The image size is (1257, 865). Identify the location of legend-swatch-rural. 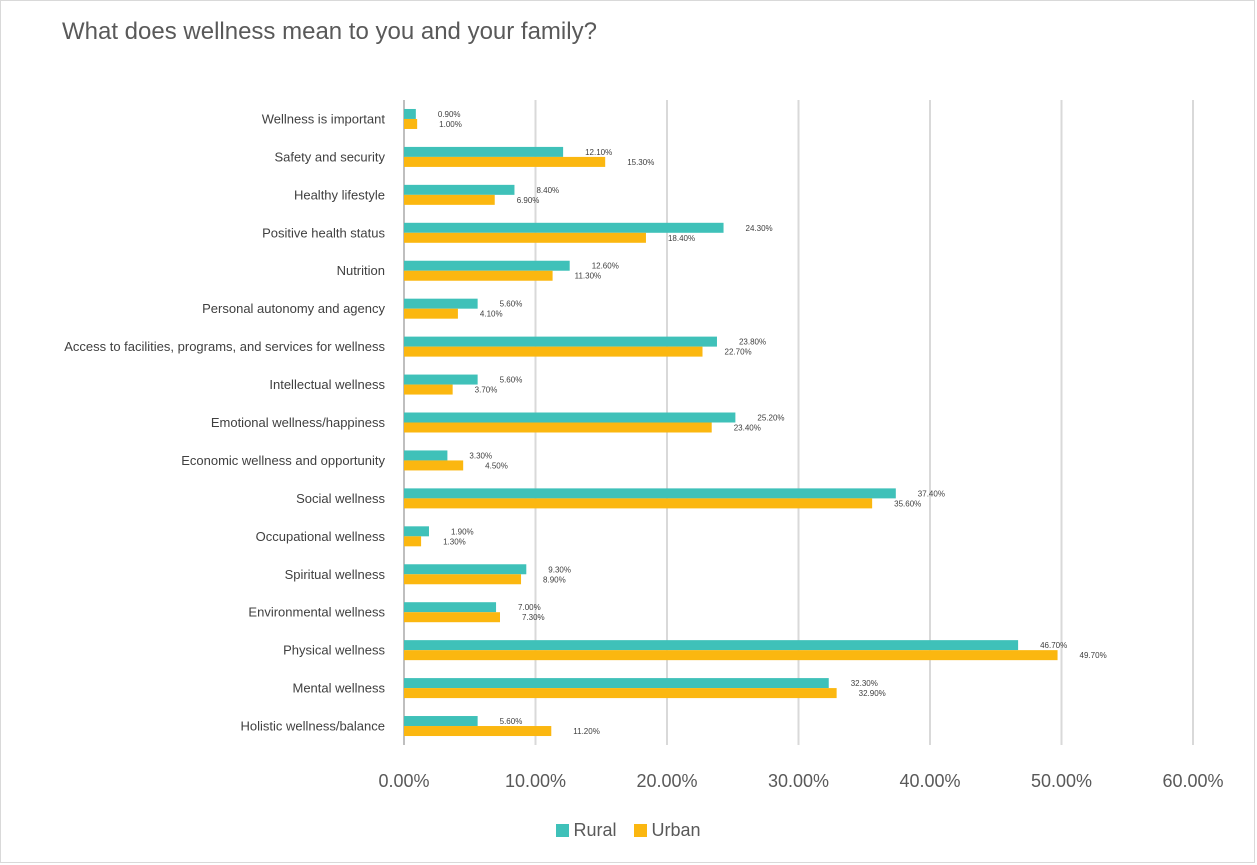
(563, 830).